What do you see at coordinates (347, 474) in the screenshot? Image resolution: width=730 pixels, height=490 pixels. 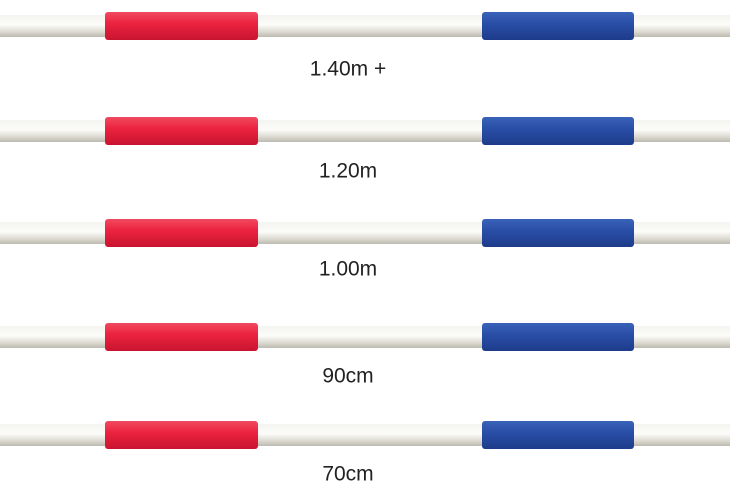 I see `height-label: 70cm` at bounding box center [347, 474].